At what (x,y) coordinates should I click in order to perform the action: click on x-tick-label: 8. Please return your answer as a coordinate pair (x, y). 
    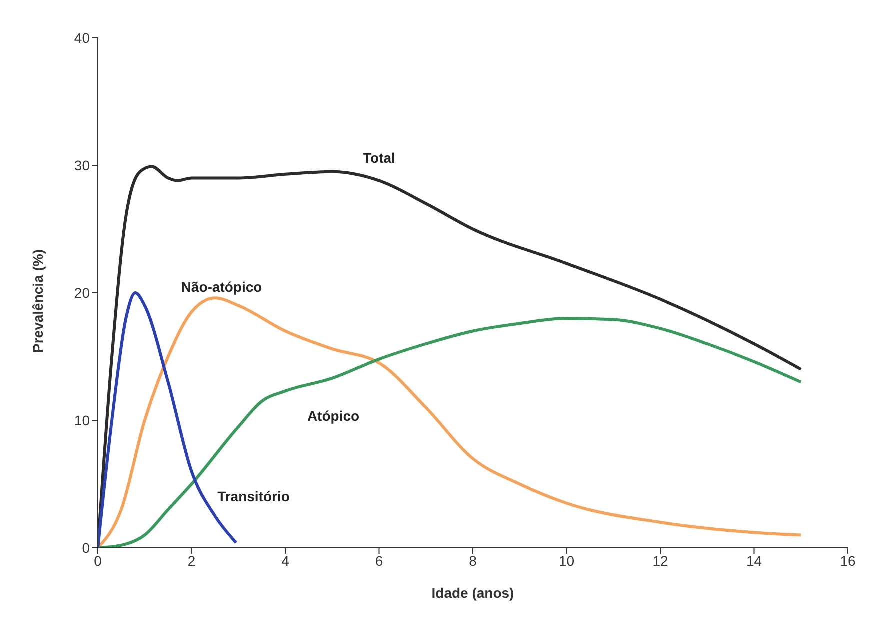
    Looking at the image, I should click on (473, 560).